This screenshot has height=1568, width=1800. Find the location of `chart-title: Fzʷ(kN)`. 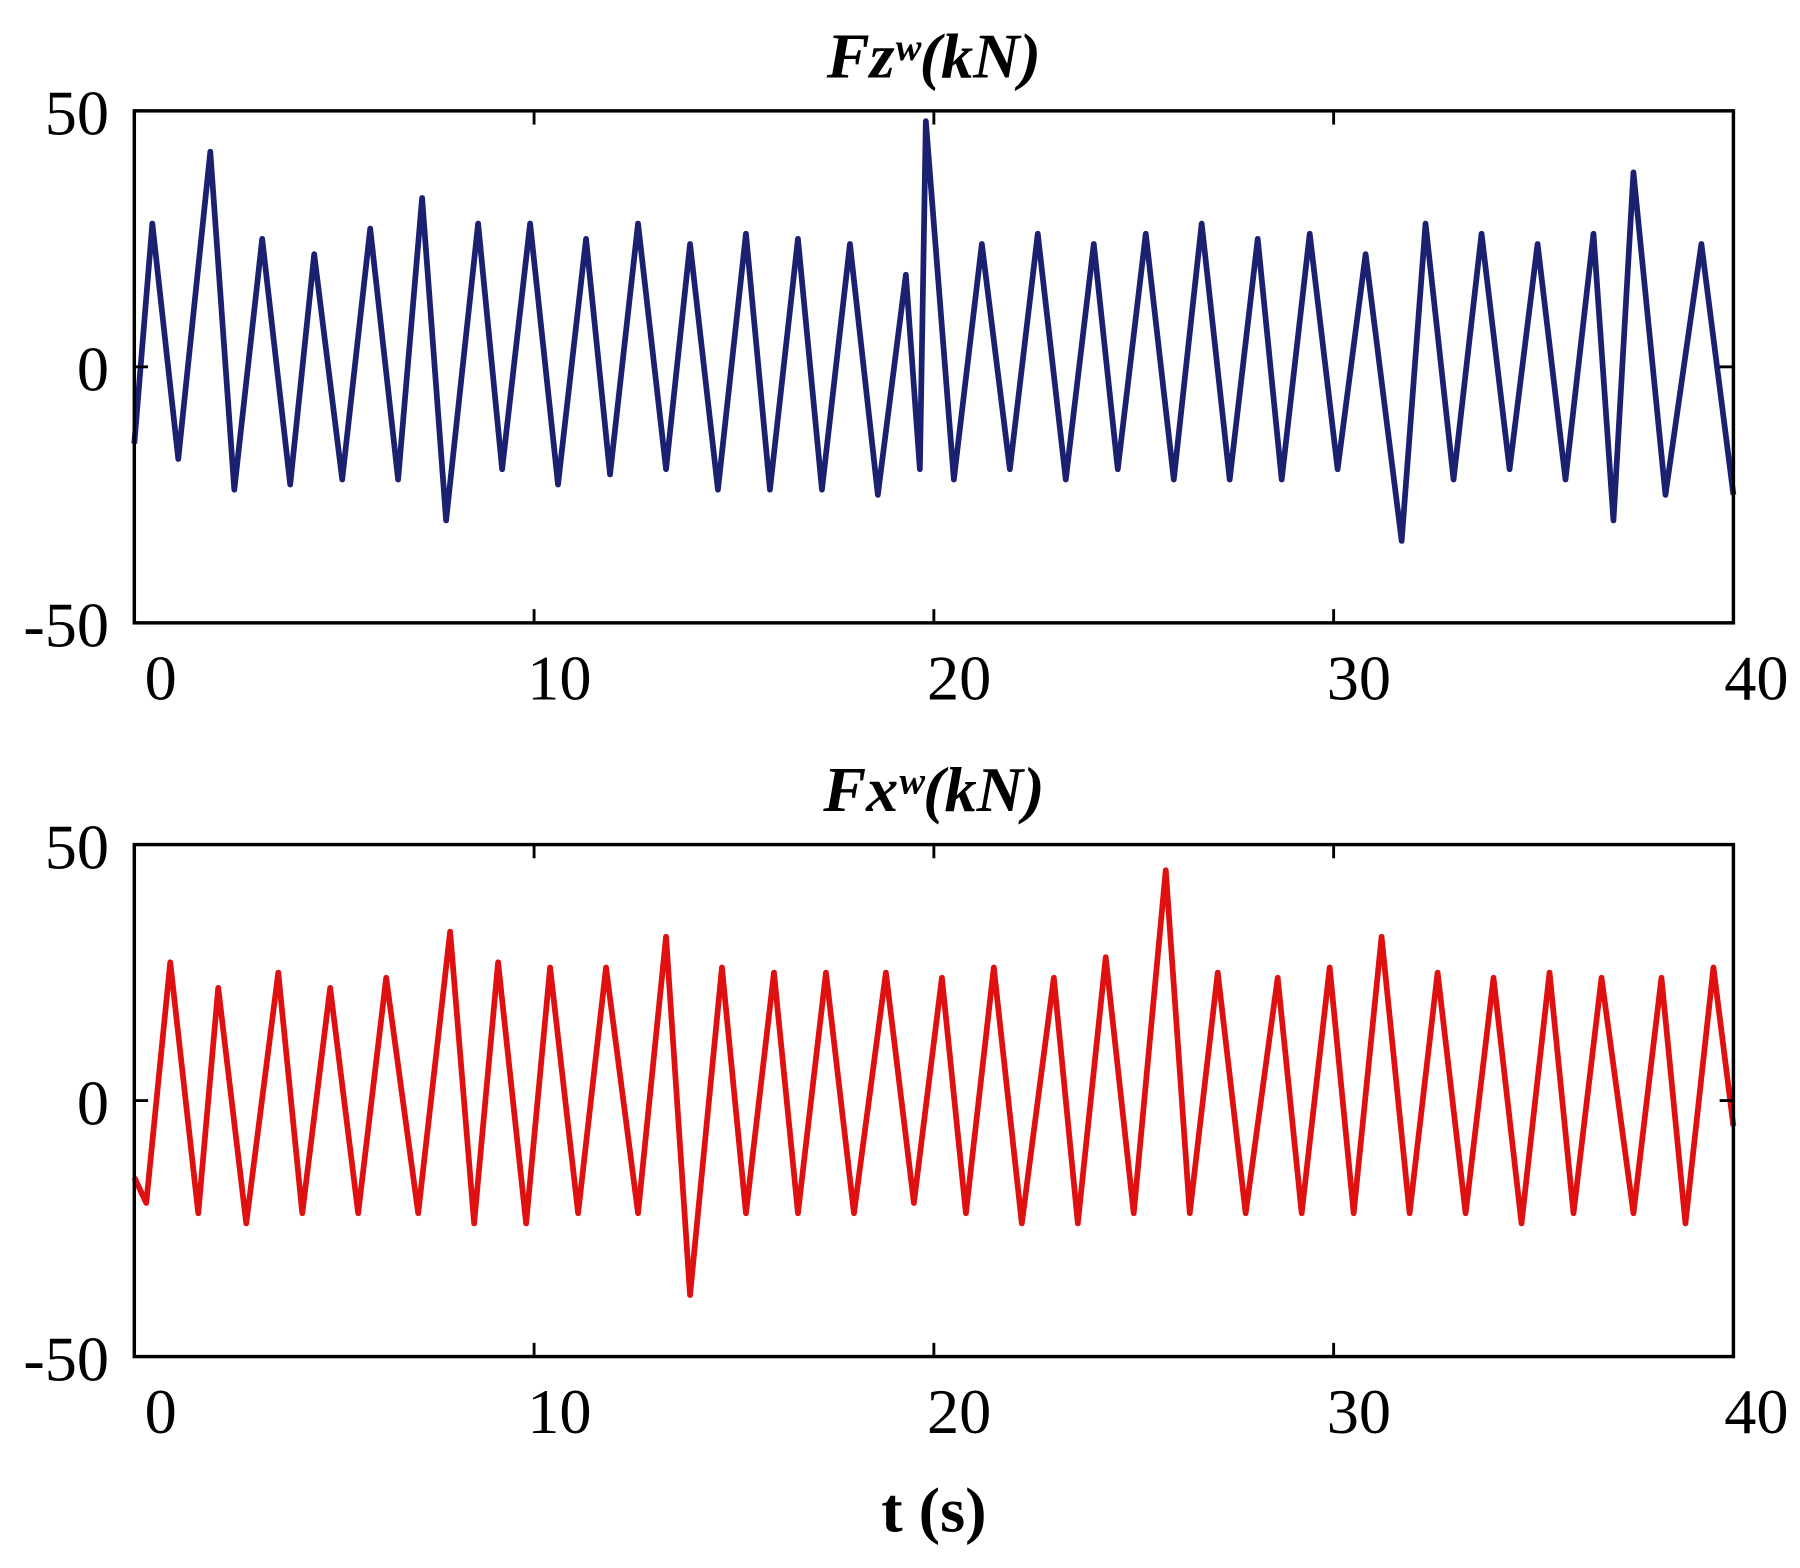

chart-title: Fzʷ(kN) is located at coordinates (933, 56).